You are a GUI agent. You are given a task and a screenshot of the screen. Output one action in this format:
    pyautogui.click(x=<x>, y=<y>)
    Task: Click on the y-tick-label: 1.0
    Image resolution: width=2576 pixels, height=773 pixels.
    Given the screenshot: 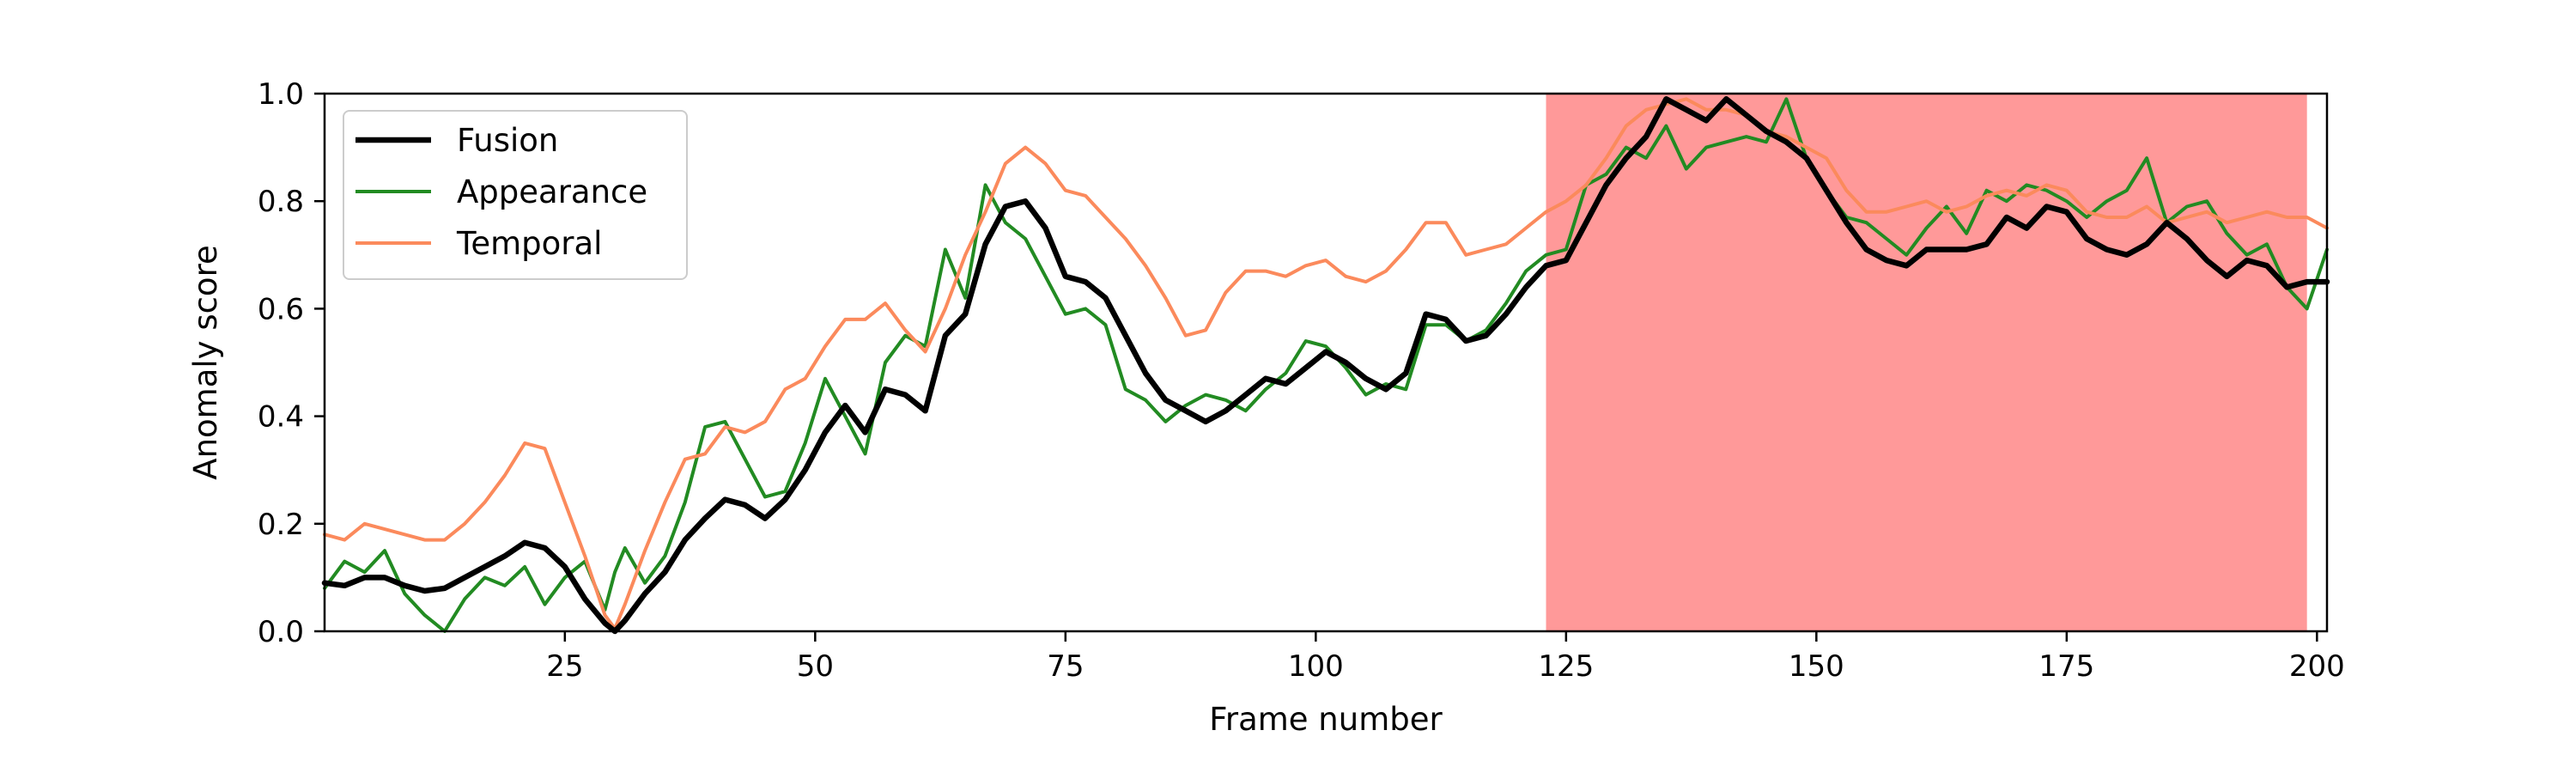 What is the action you would take?
    pyautogui.click(x=281, y=95)
    